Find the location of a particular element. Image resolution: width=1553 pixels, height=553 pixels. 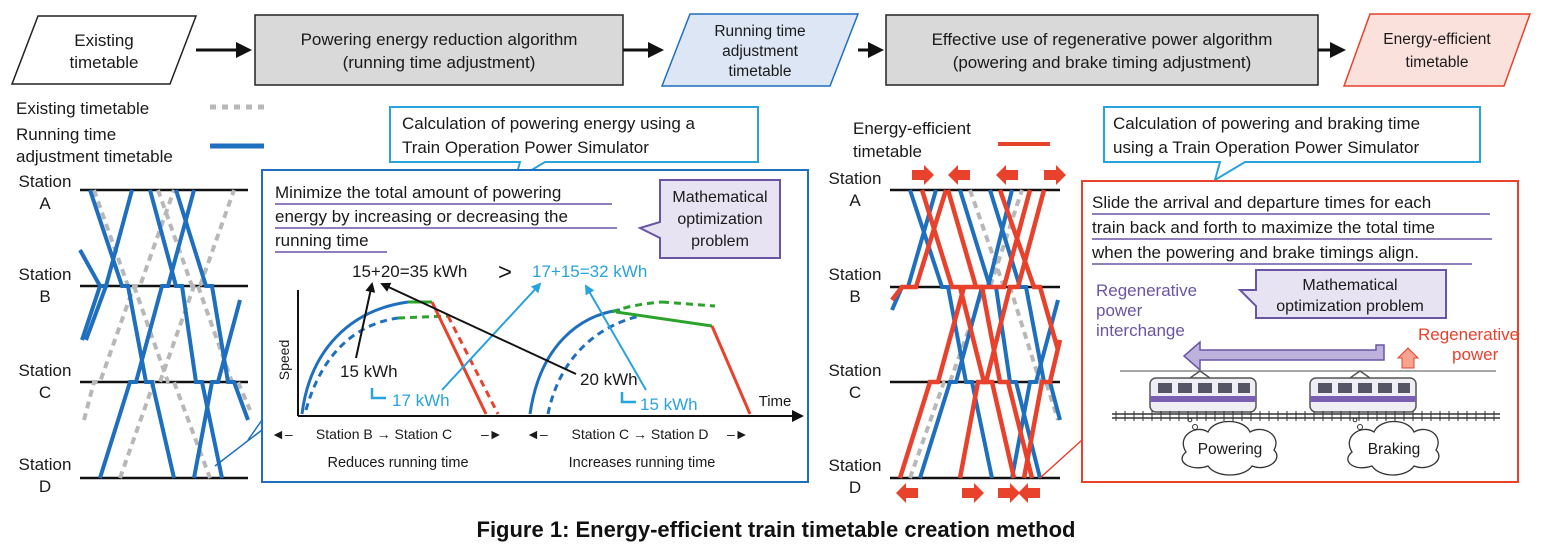

kwh-17: 17 kWh is located at coordinates (421, 400).